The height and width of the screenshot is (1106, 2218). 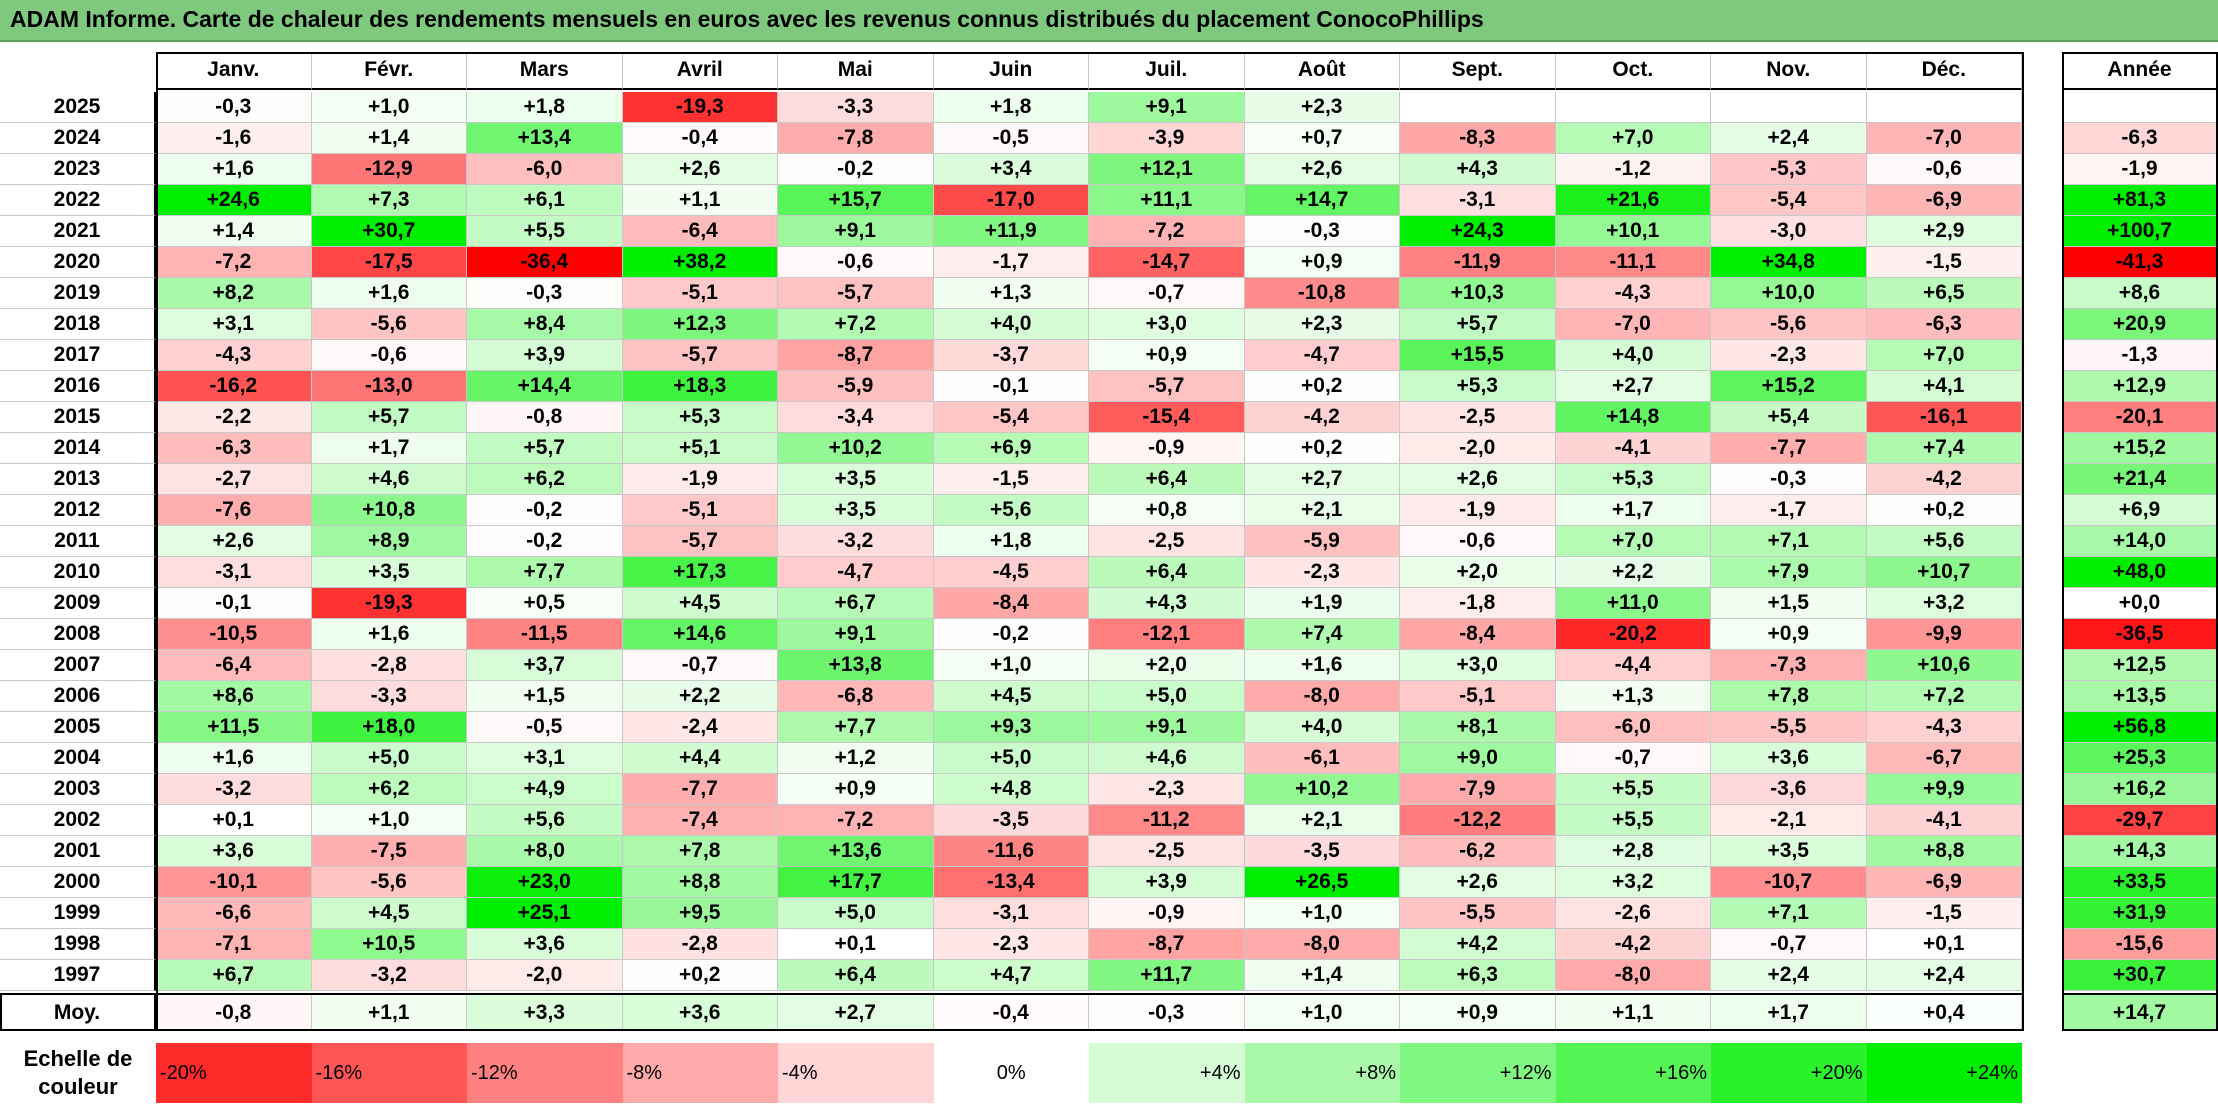 What do you see at coordinates (700, 262) in the screenshot?
I see `heatmap-cell: +38,2` at bounding box center [700, 262].